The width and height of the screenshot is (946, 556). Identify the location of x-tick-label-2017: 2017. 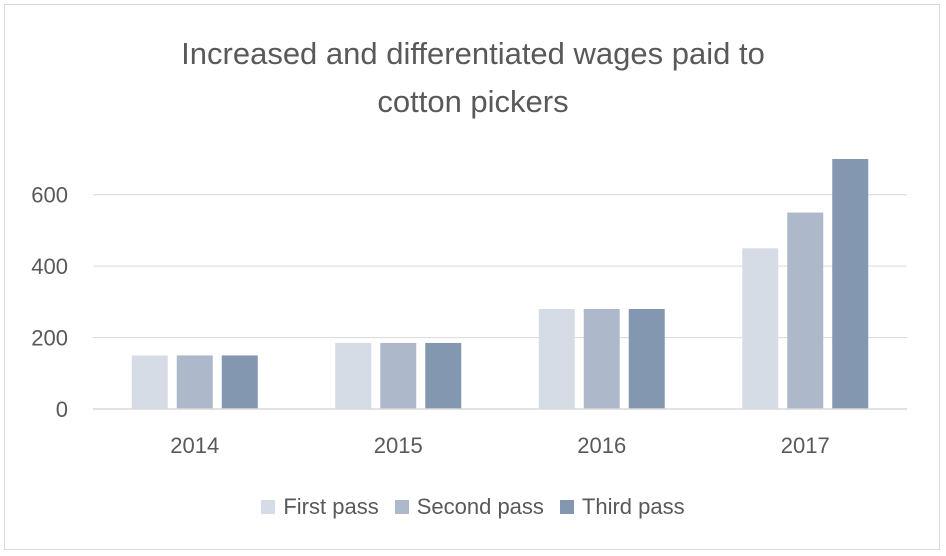
(805, 445).